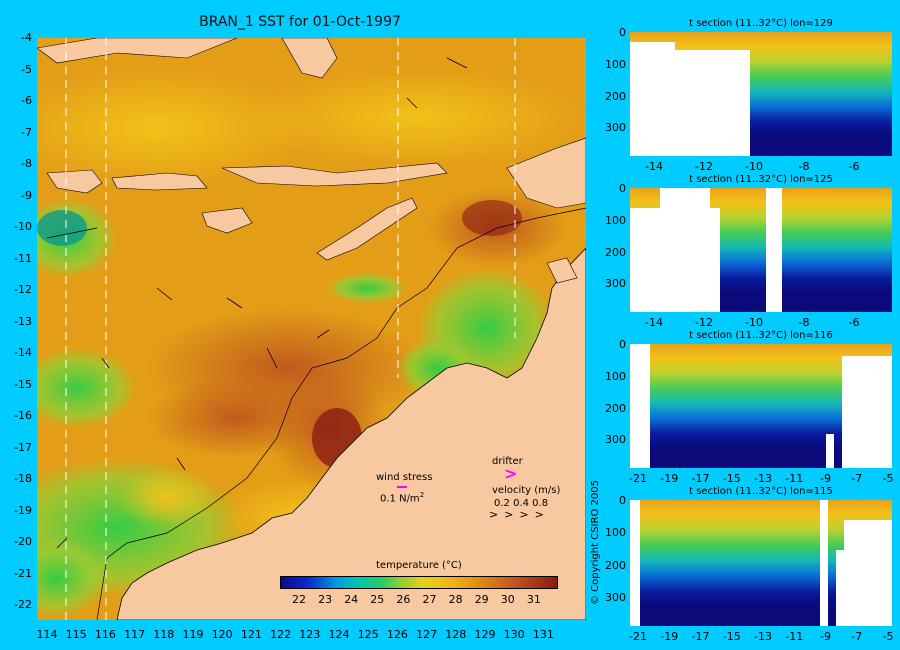  I want to click on colorbar-label: 26, so click(403, 599).